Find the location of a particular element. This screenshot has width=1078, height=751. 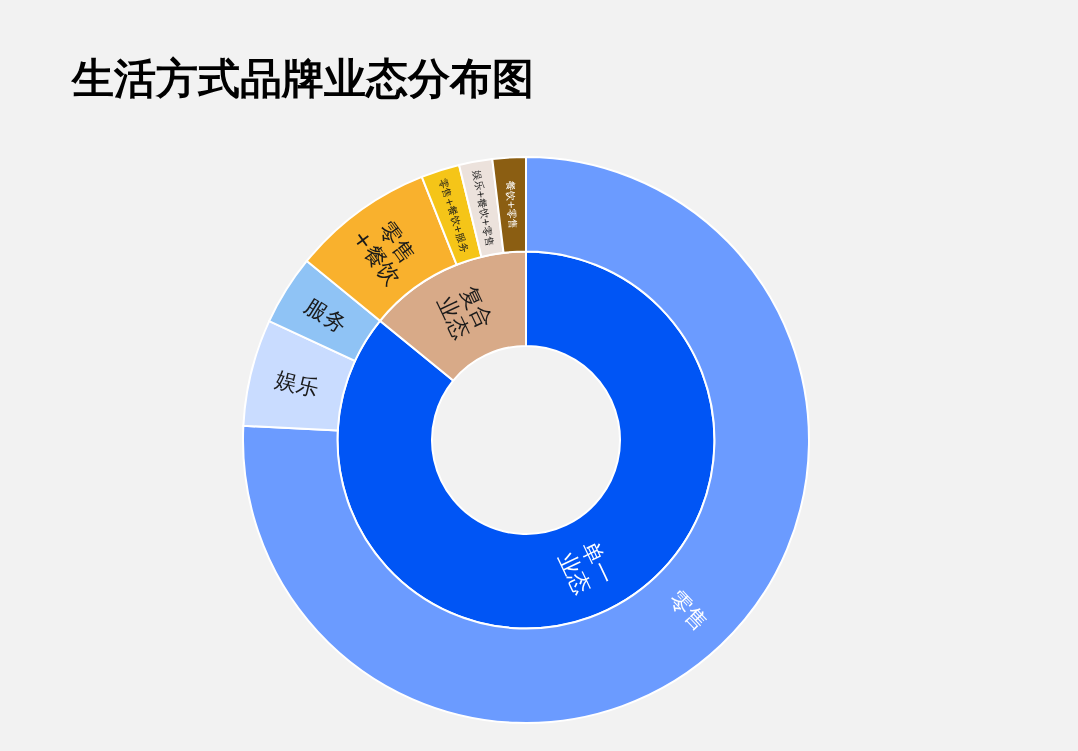

slice-label: 单一业态 is located at coordinates (586, 567).